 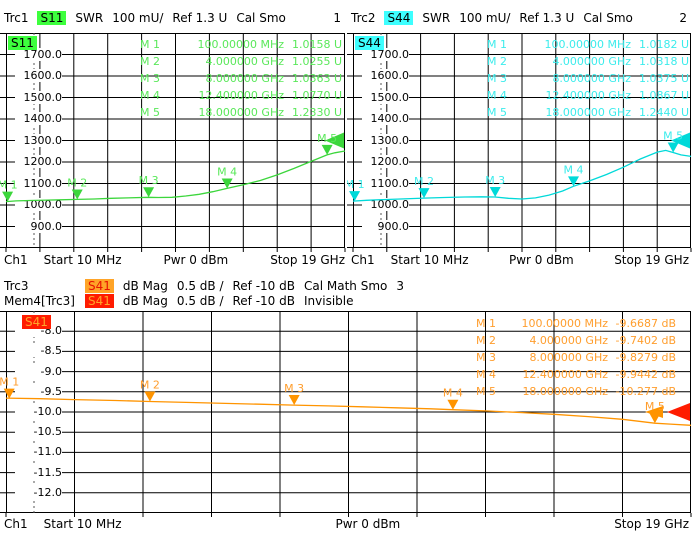 What do you see at coordinates (576, 391) in the screenshot?
I see `marker-row: M 5 18.000000 GHz -10.277 dB` at bounding box center [576, 391].